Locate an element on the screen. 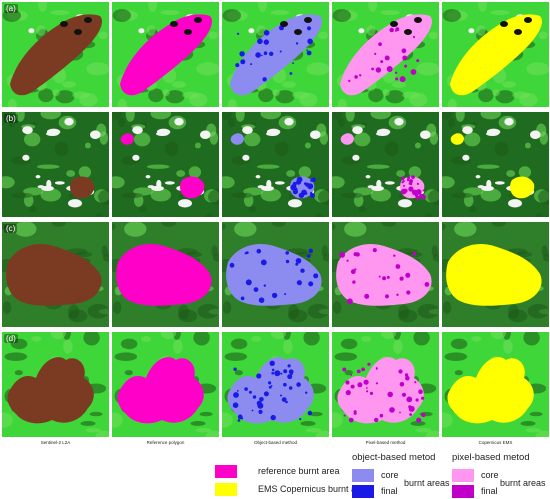  map-tile: (b) is located at coordinates (55, 164).